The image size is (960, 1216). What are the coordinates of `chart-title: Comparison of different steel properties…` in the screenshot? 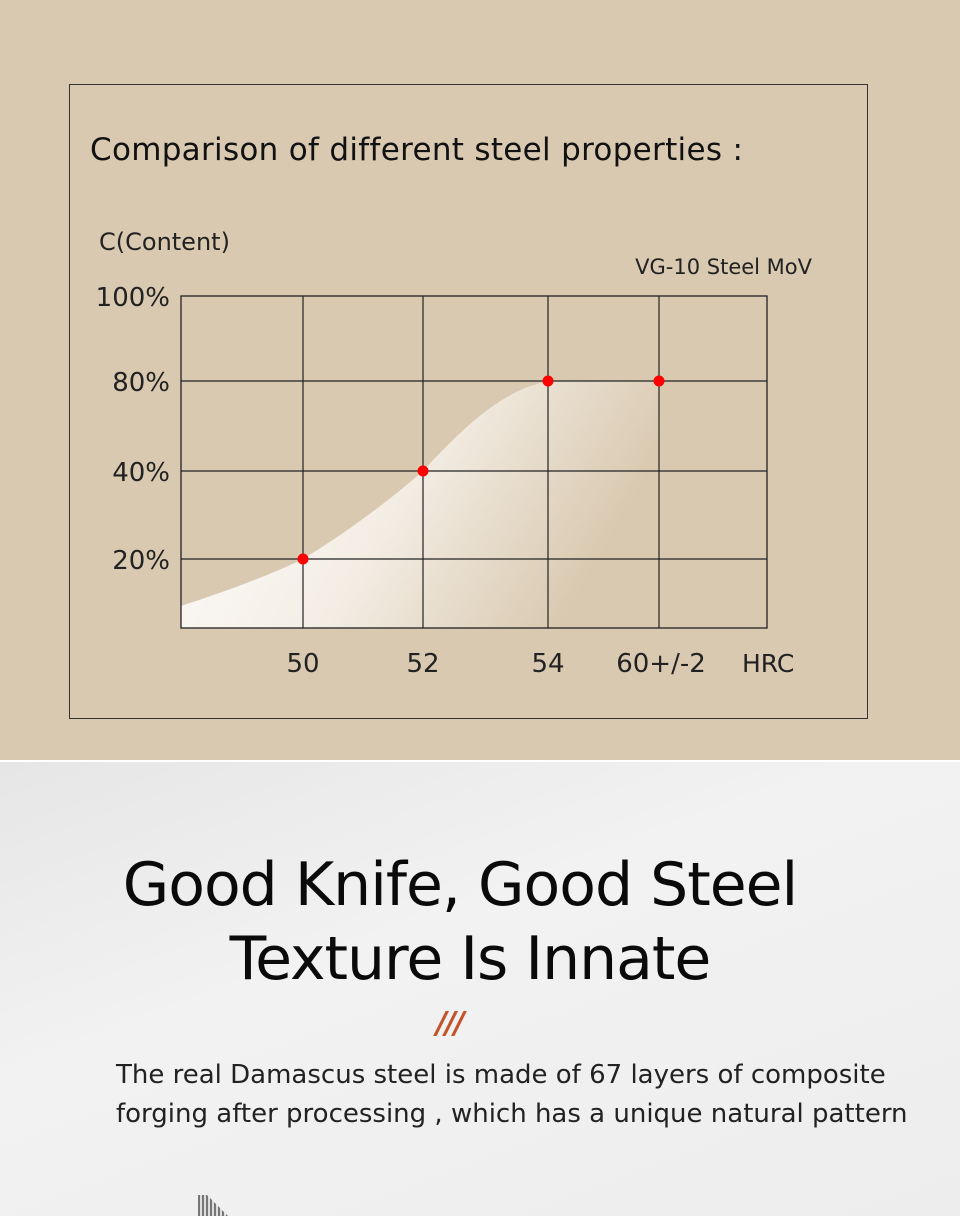 It's located at (417, 150).